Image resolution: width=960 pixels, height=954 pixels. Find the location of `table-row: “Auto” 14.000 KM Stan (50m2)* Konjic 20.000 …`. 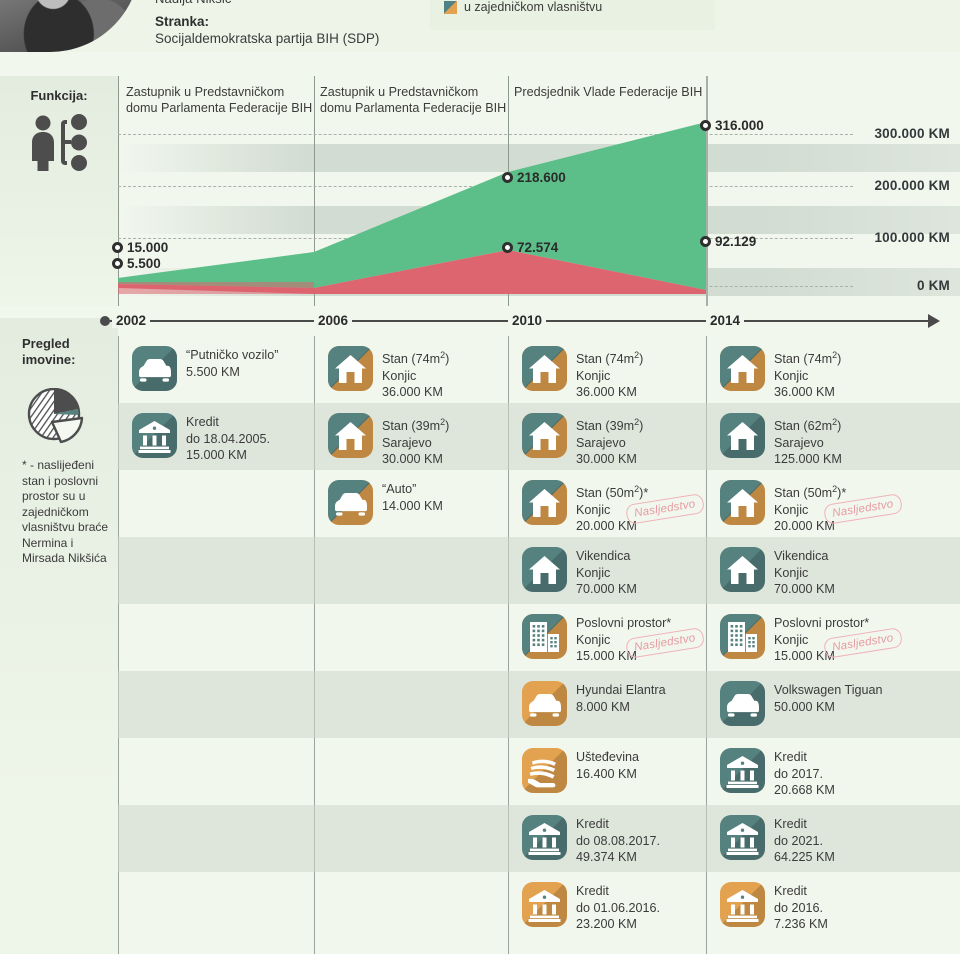

table-row: “Auto” 14.000 KM Stan (50m2)* Konjic 20.000 … is located at coordinates (539, 503).